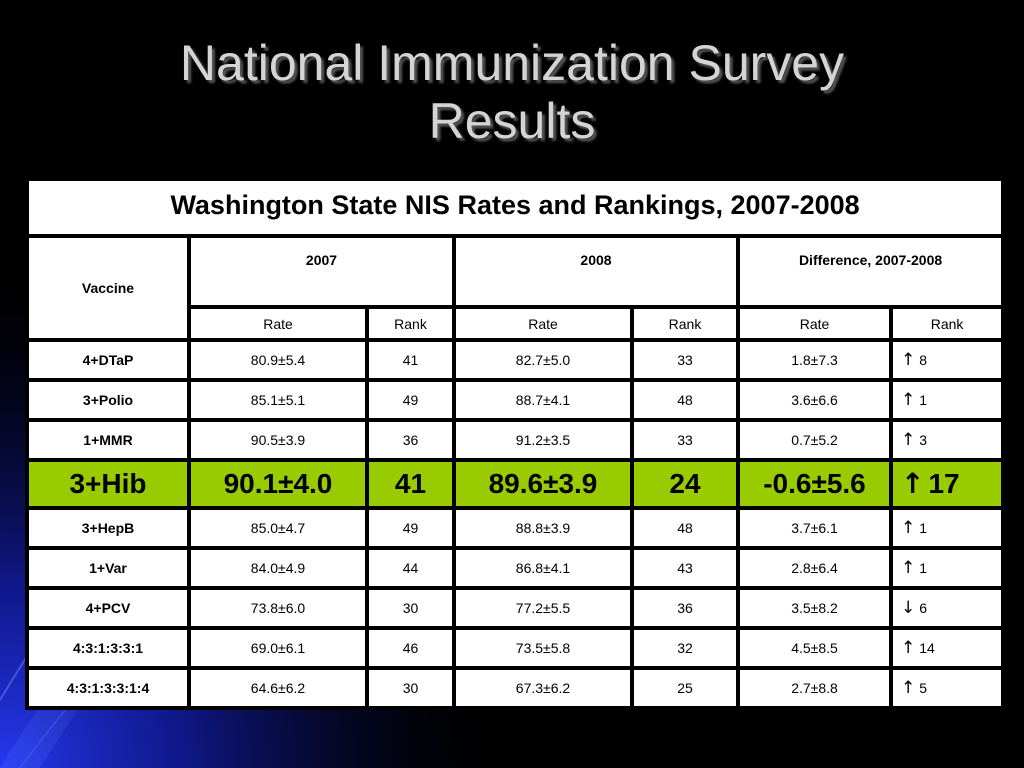  What do you see at coordinates (543, 568) in the screenshot?
I see `rate-2008: 86.8±4.1` at bounding box center [543, 568].